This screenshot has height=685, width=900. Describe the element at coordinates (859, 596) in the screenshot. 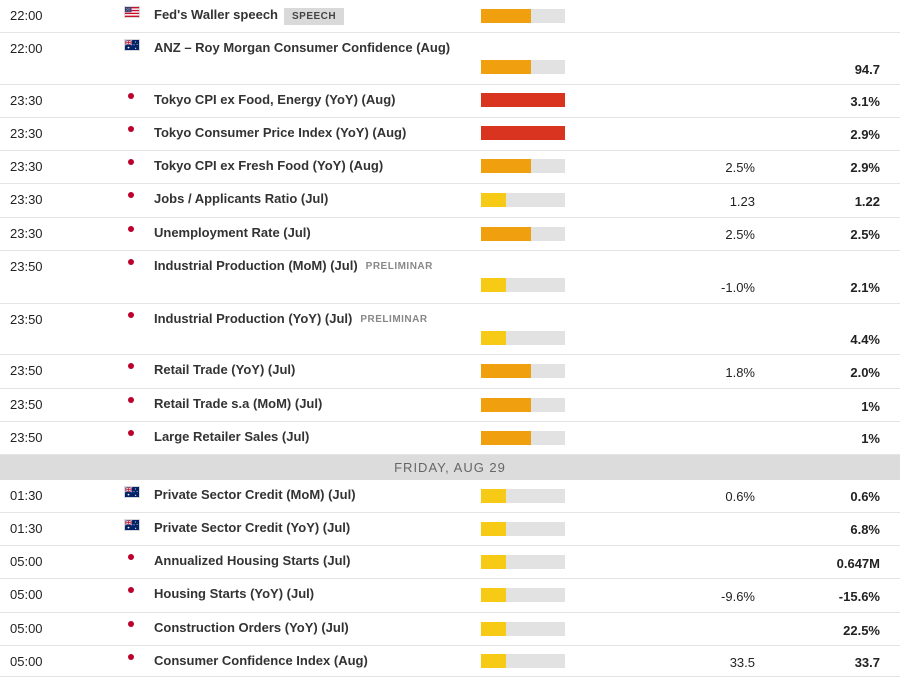

I see `previous-value: -15.6%` at that location.